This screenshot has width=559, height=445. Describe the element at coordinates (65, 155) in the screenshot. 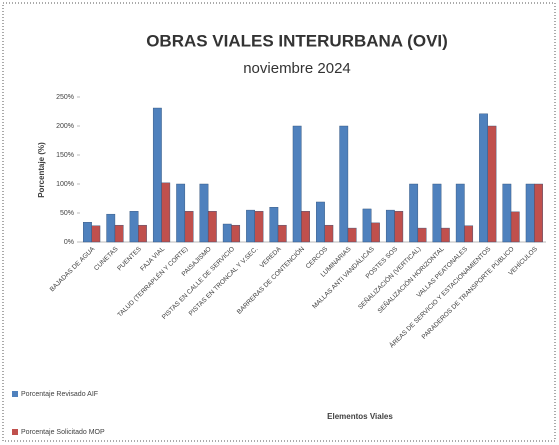

I see `y-tick-label: 150%` at that location.